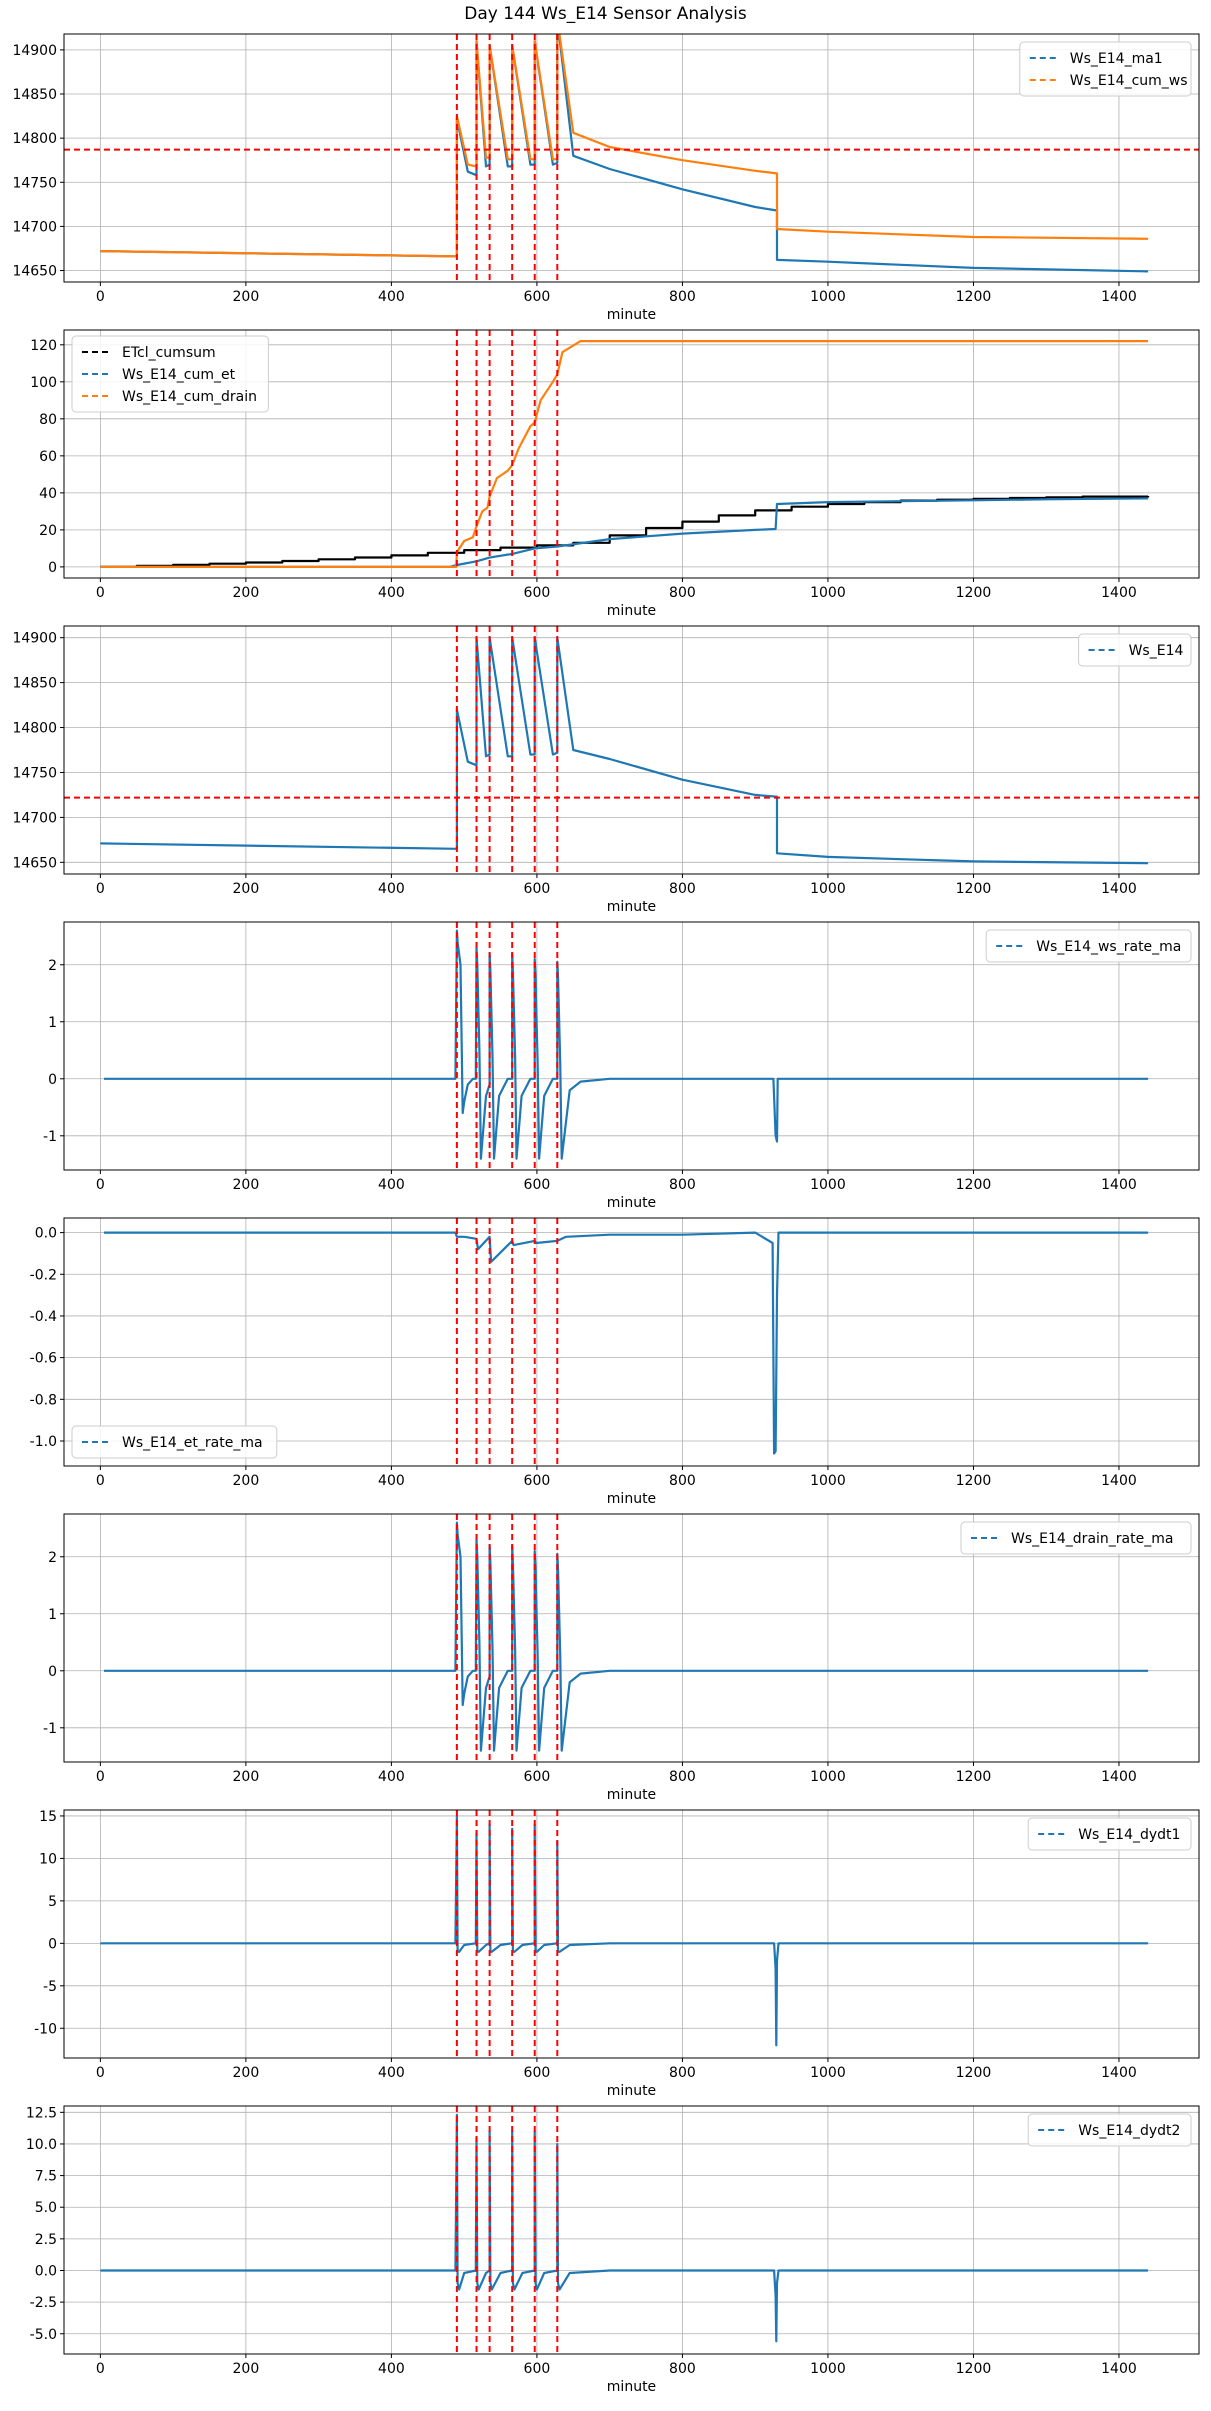  Describe the element at coordinates (43, 383) in the screenshot. I see `y-tick-label: 100` at that location.